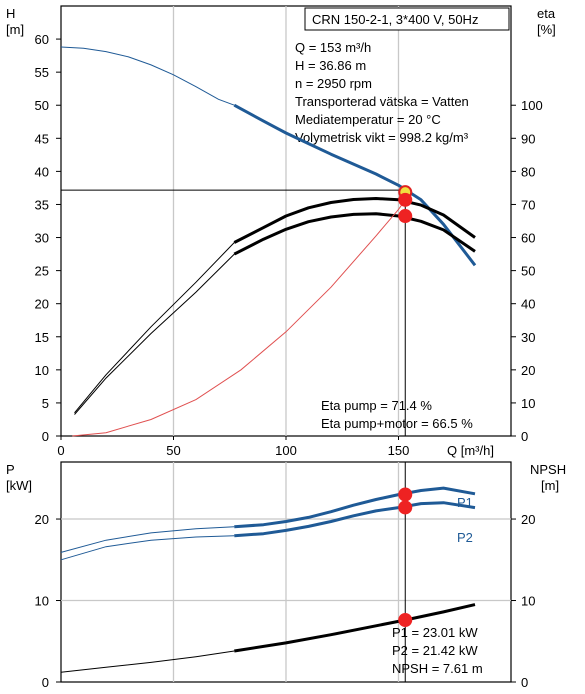 This screenshot has height=694, width=585. I want to click on npsh-axis-title: NPSH, so click(548, 469).